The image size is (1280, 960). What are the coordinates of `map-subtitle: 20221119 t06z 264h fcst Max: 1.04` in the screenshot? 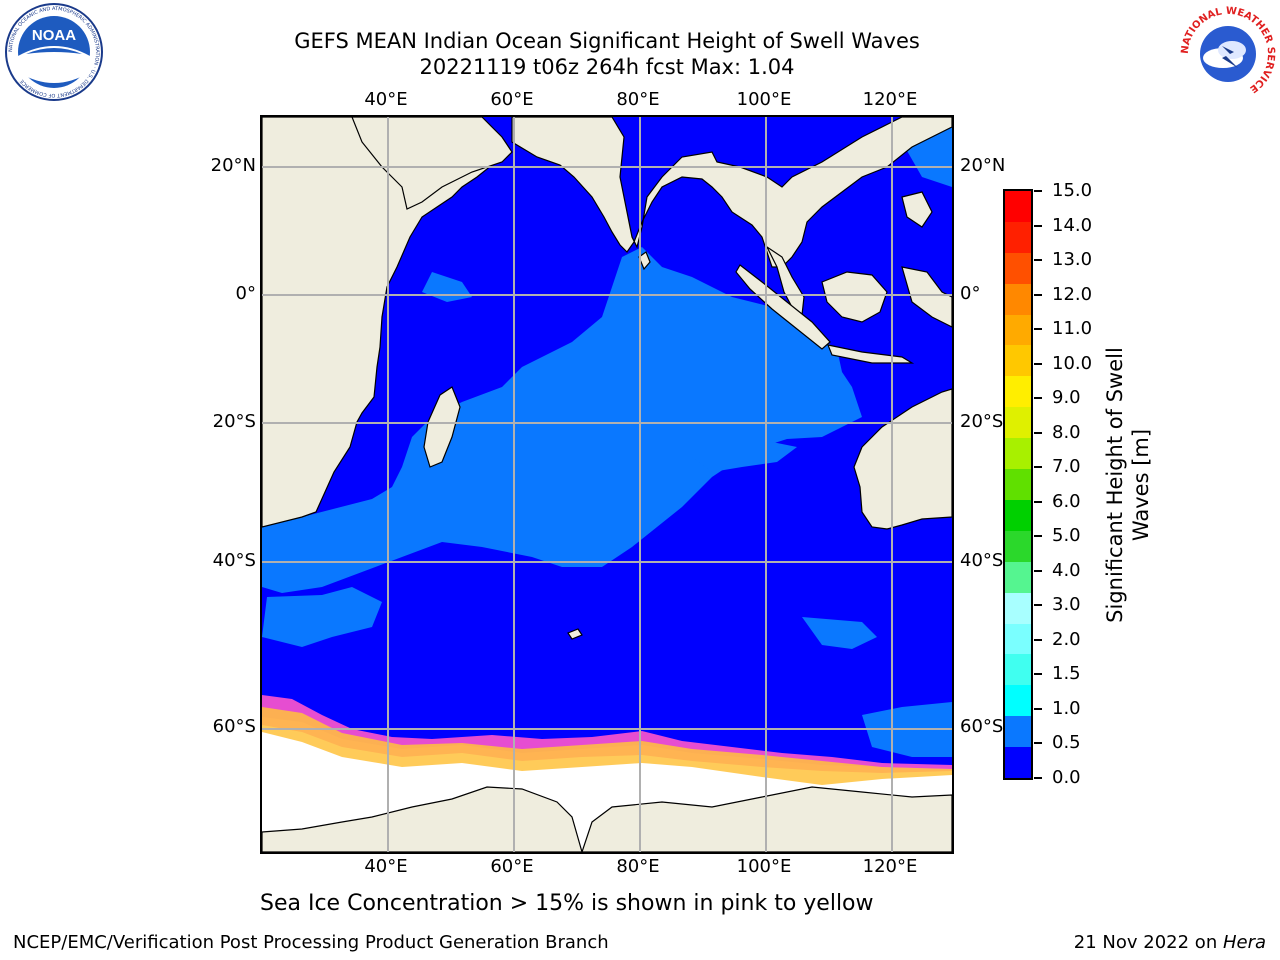 It's located at (607, 67).